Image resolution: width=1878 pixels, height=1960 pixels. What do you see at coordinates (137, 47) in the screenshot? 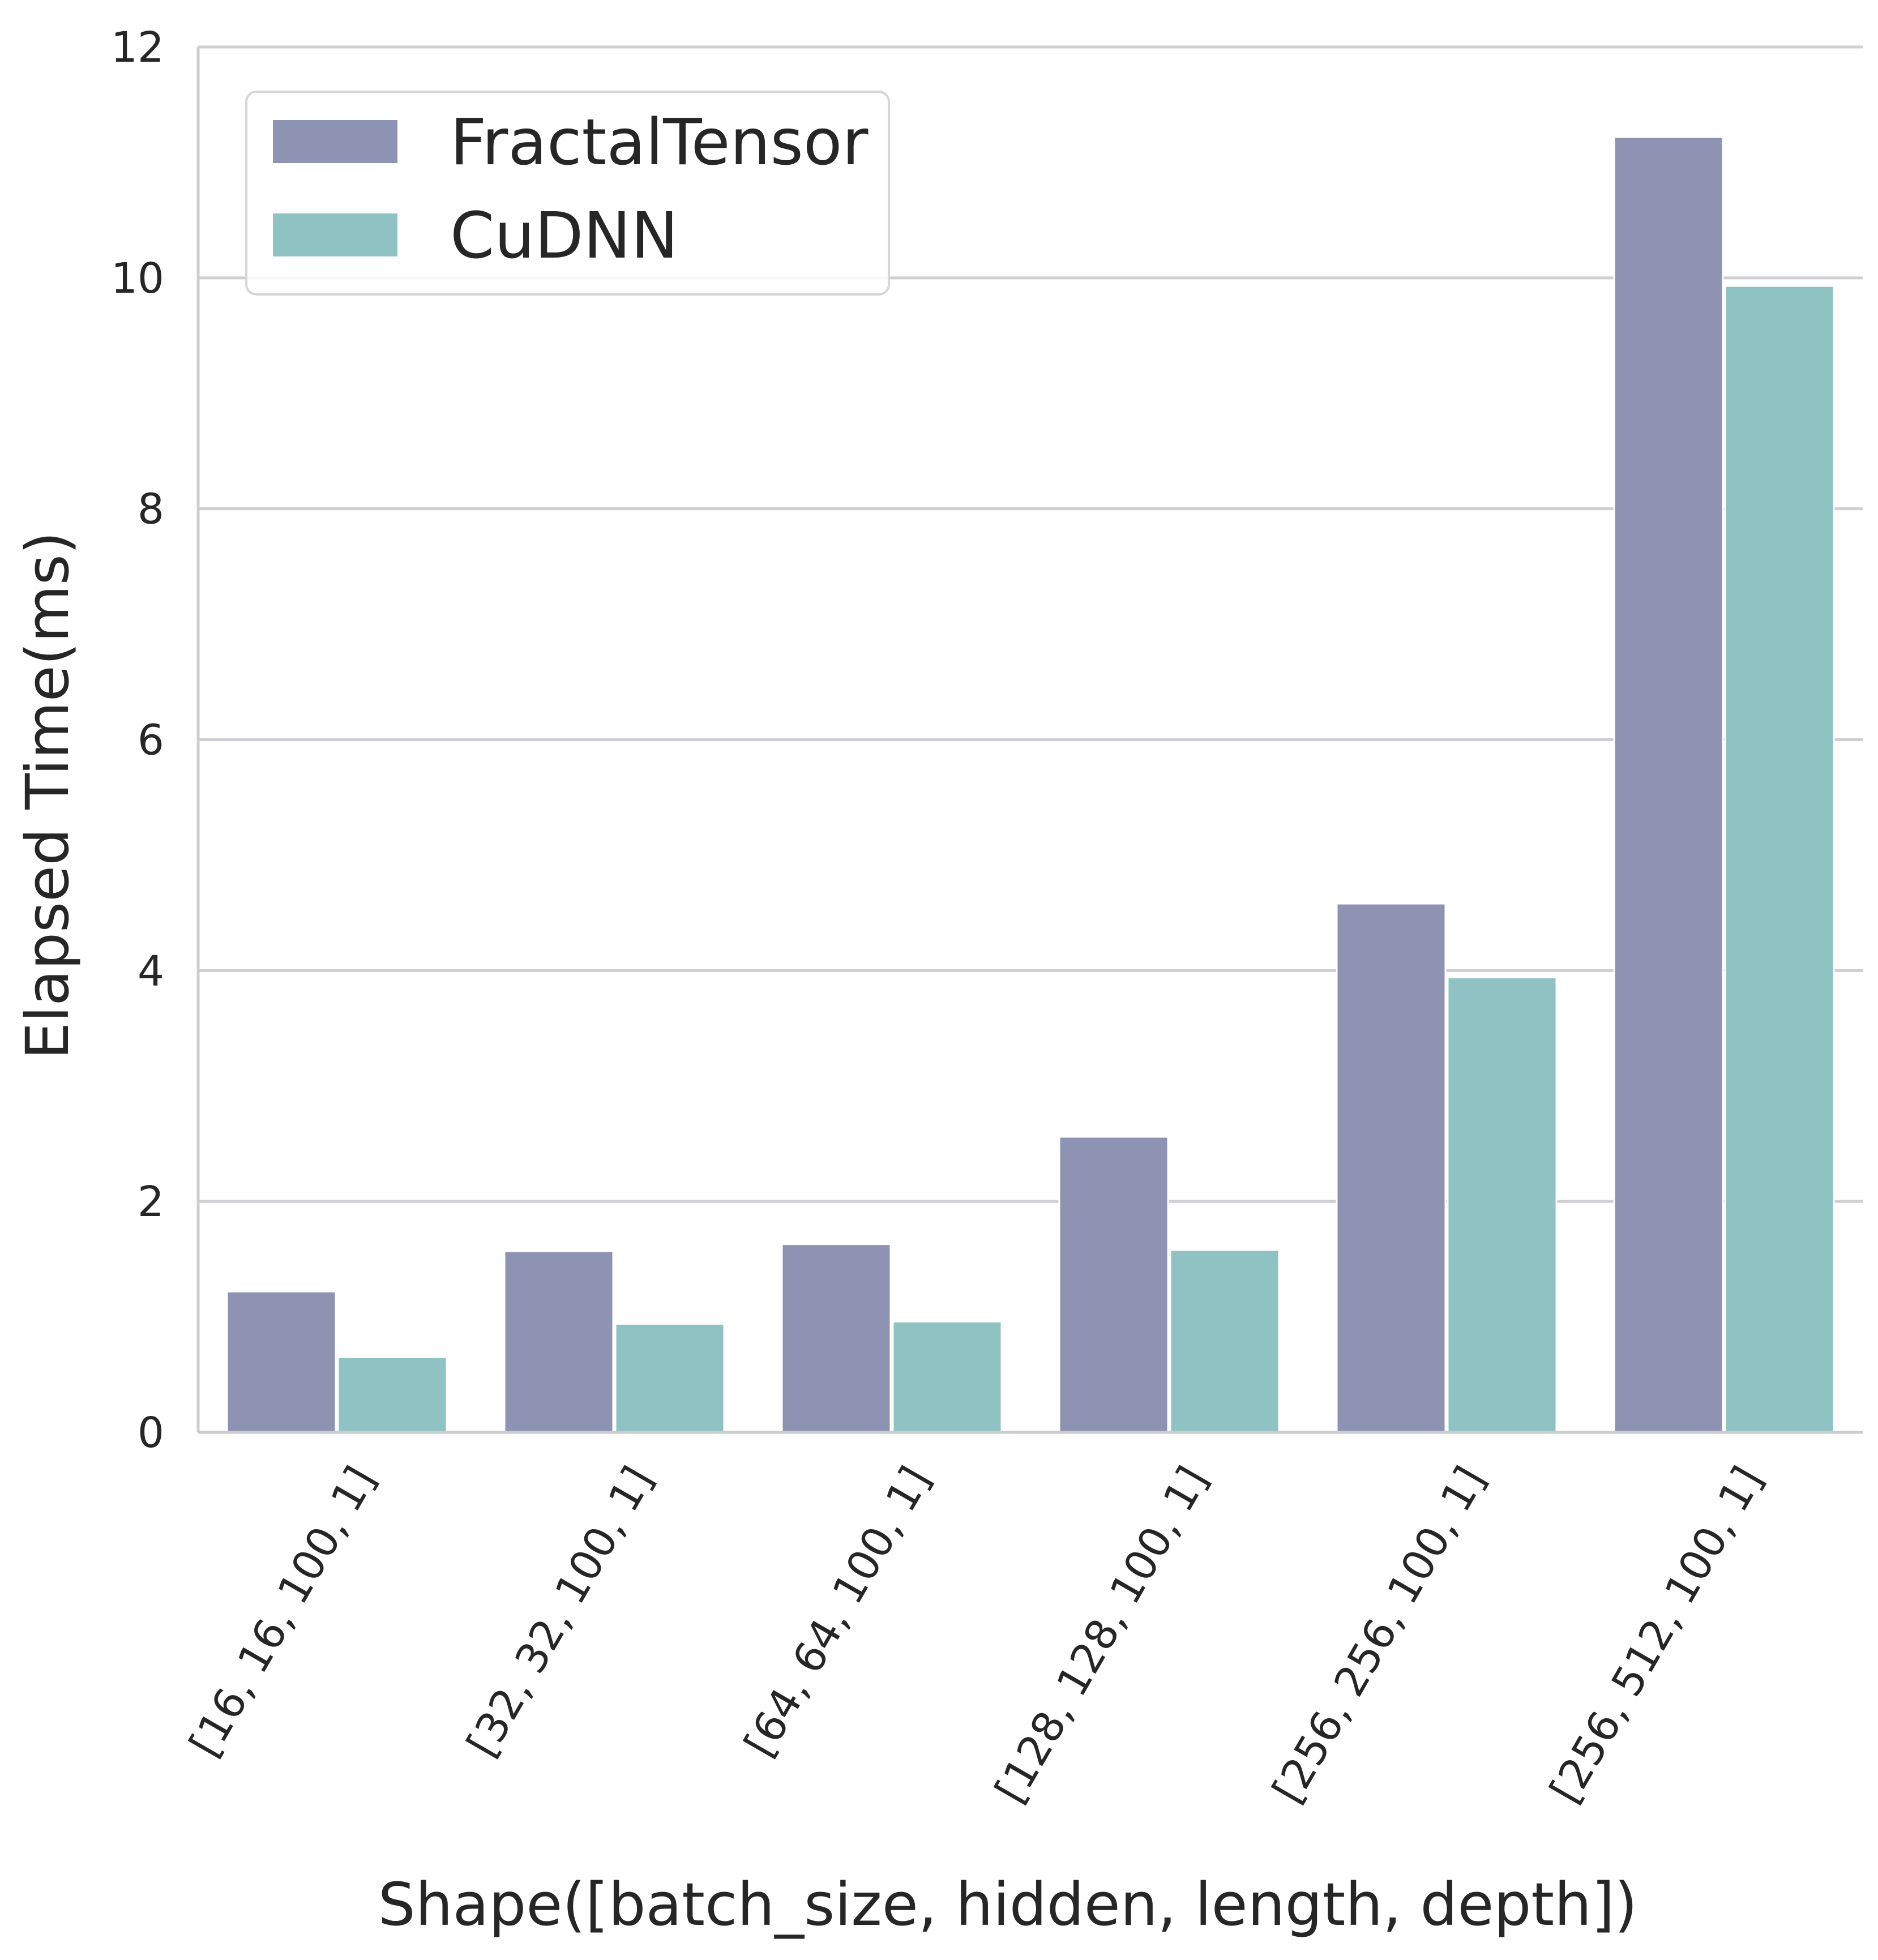
I see `y-tick-label: 12` at bounding box center [137, 47].